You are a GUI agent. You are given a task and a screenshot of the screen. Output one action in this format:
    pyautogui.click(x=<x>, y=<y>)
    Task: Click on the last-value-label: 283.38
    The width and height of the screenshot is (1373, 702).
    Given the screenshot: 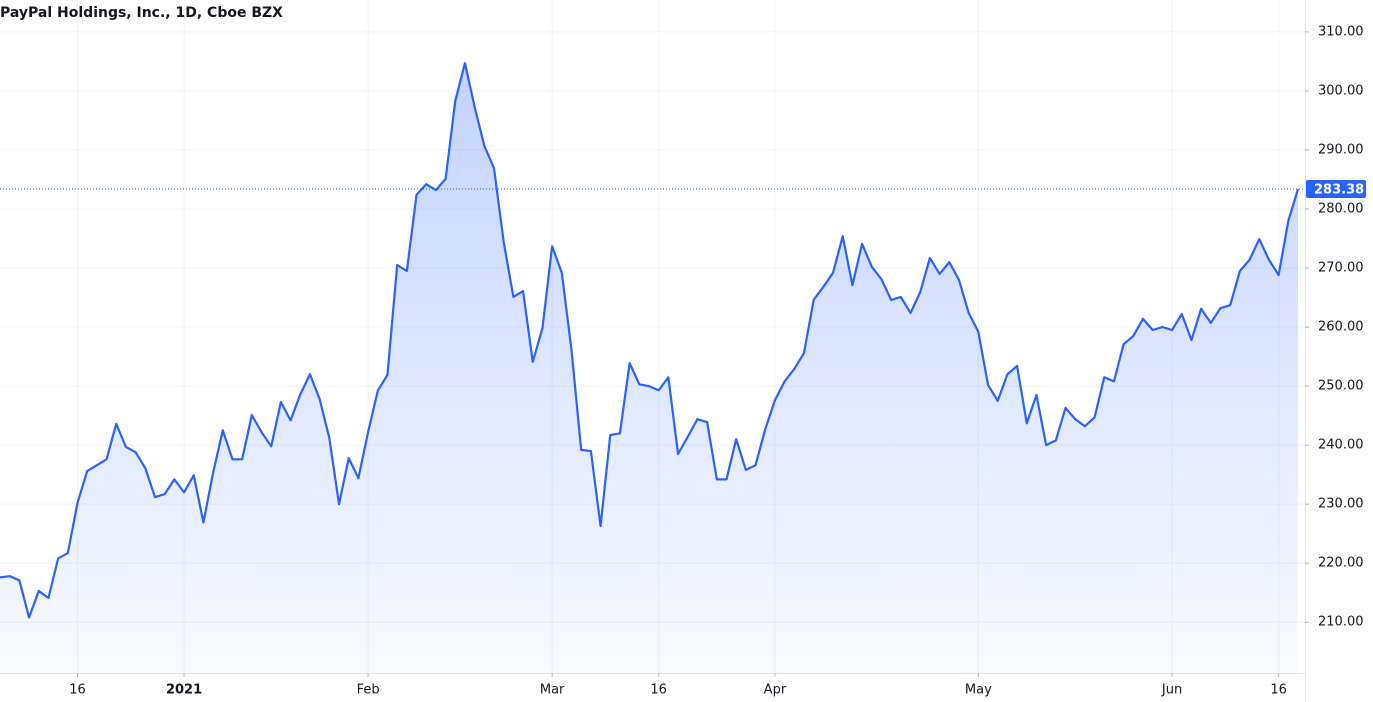 What is the action you would take?
    pyautogui.click(x=1339, y=190)
    